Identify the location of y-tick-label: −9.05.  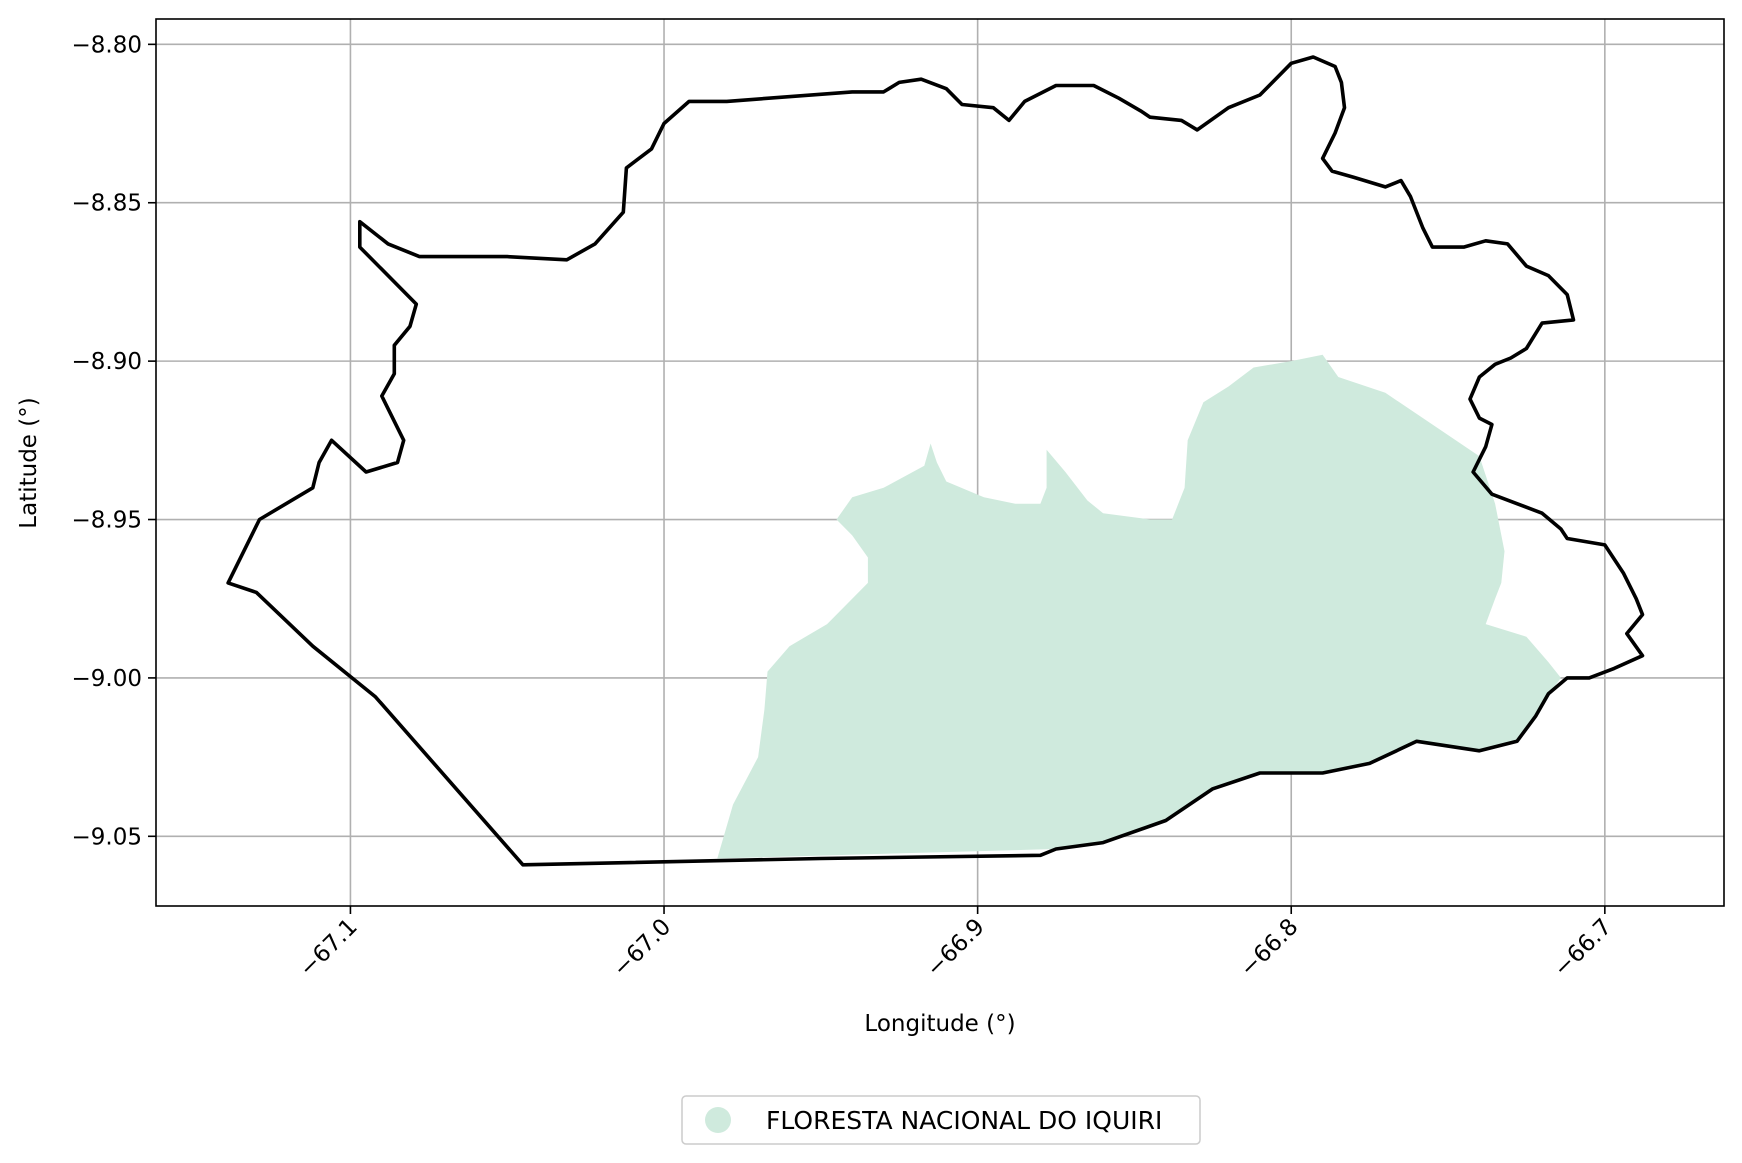
(107, 837).